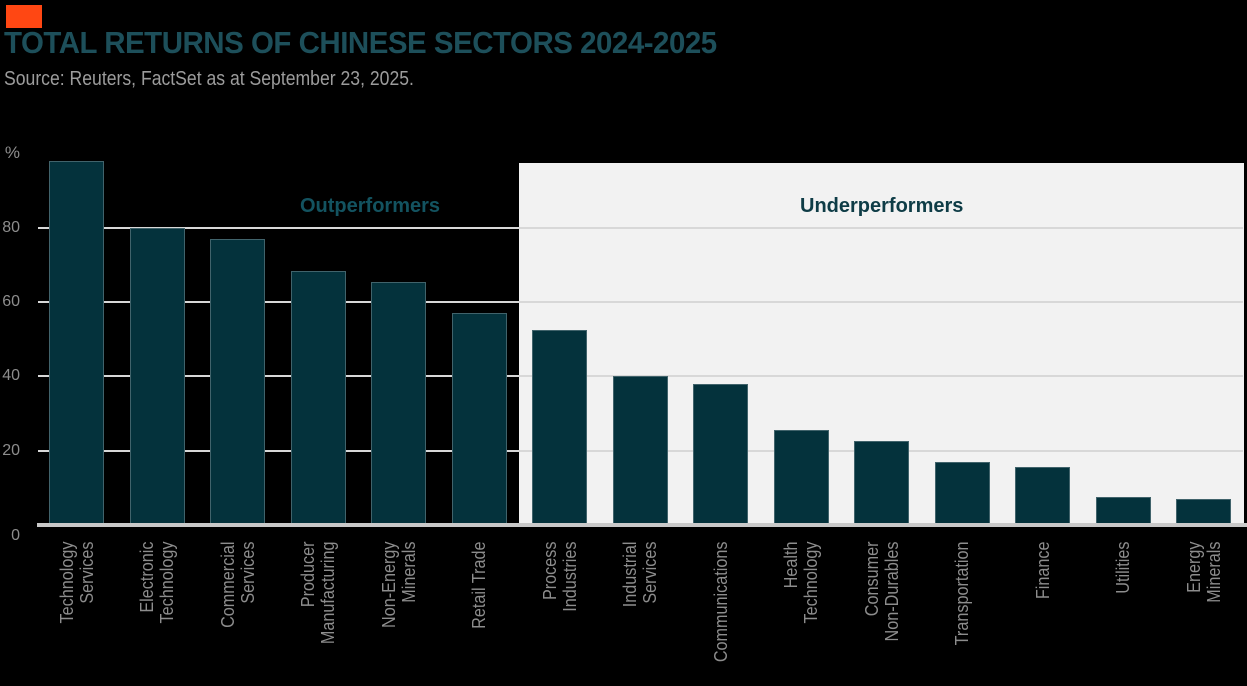 This screenshot has height=686, width=1247. Describe the element at coordinates (881, 591) in the screenshot. I see `x-axis-label: Consumer Non-Durables` at that location.